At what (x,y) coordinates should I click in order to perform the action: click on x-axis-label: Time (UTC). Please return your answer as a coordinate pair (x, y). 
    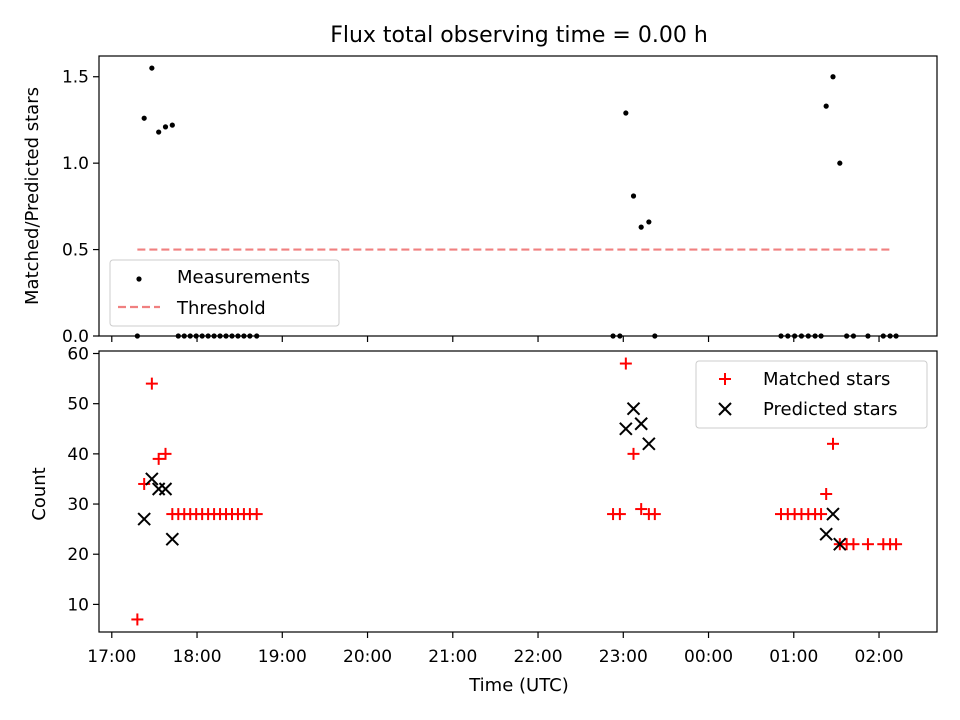
    Looking at the image, I should click on (518, 685).